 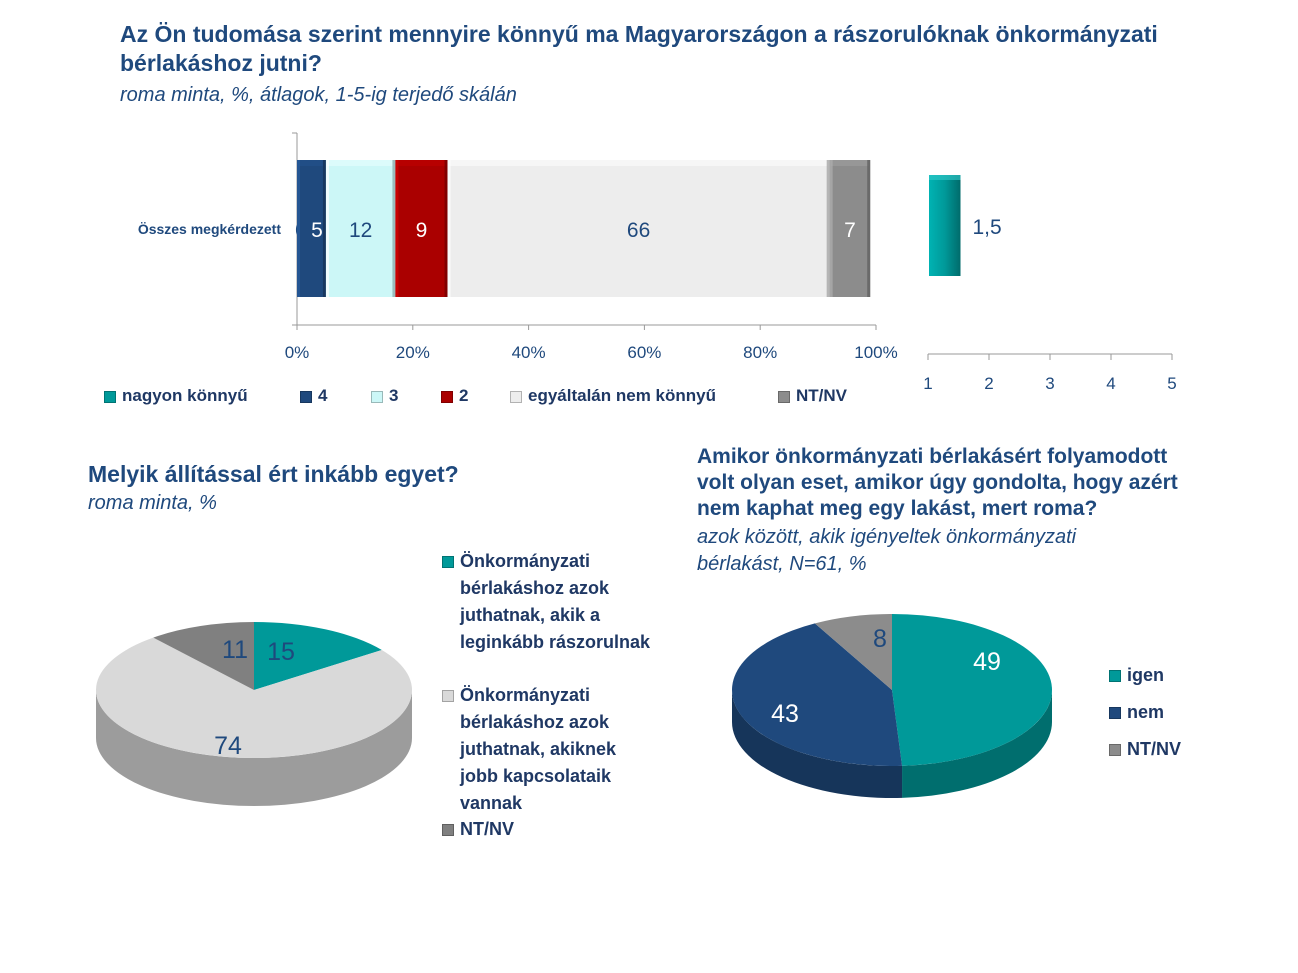 I want to click on legend-label: nagyon könnyű, so click(x=185, y=395).